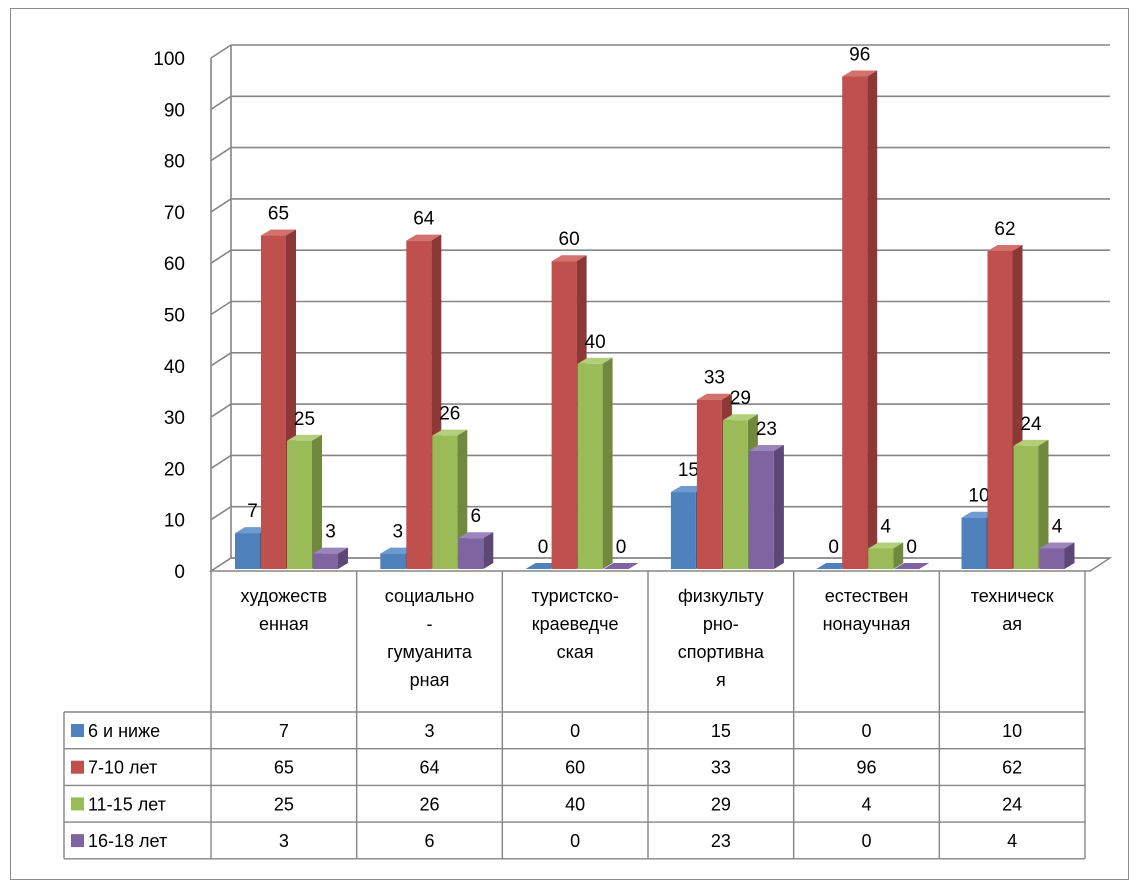 The height and width of the screenshot is (887, 1140). Describe the element at coordinates (721, 731) in the screenshot. I see `table-cell: 15` at that location.